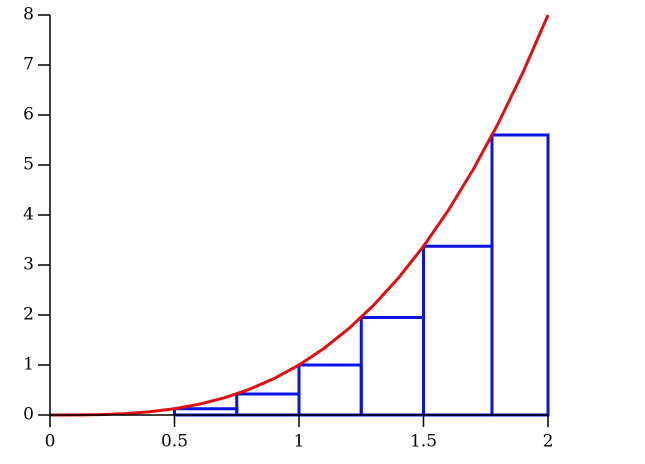 This screenshot has width=645, height=464. Describe the element at coordinates (28, 165) in the screenshot. I see `y-tick-label: 5` at that location.